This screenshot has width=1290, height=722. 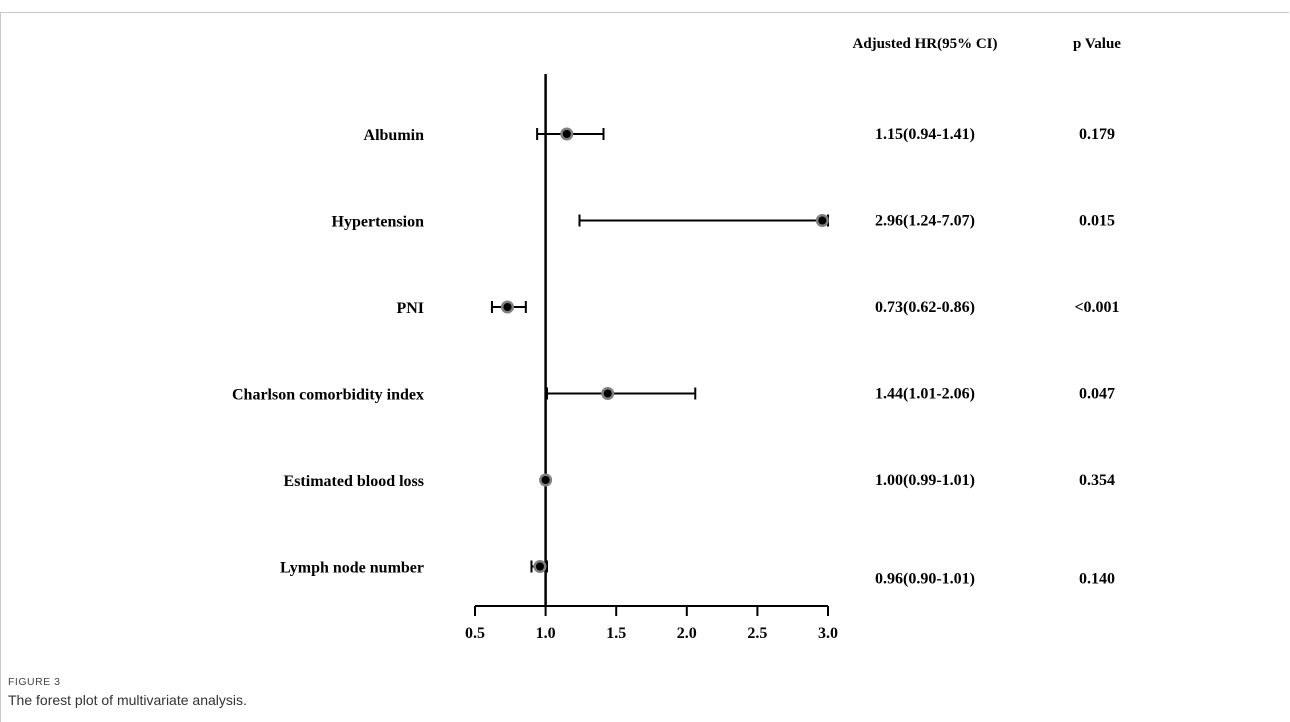 What do you see at coordinates (410, 308) in the screenshot?
I see `row-label: PNI` at bounding box center [410, 308].